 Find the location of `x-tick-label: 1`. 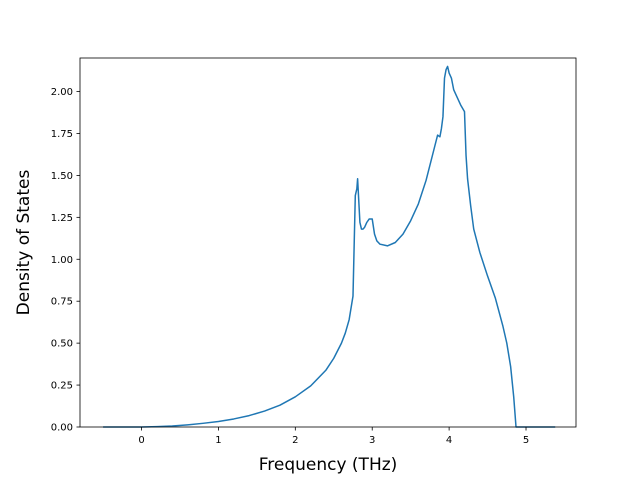

x-tick-label: 1 is located at coordinates (218, 440).